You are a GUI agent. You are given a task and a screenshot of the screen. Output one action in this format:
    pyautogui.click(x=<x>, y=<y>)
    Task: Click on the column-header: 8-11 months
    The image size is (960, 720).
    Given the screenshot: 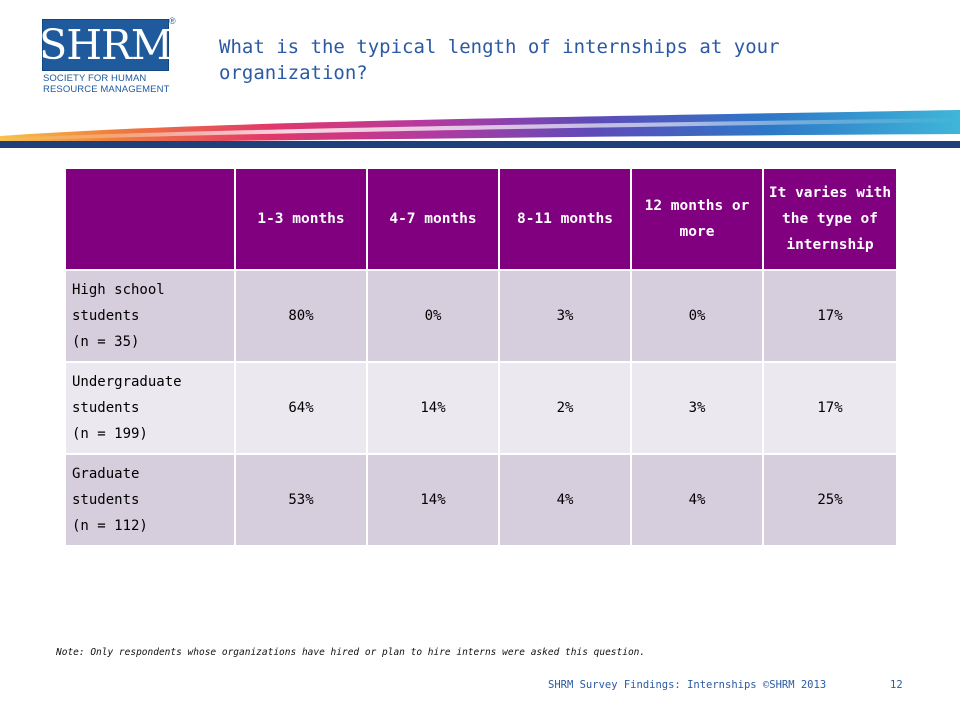 What is the action you would take?
    pyautogui.click(x=565, y=219)
    